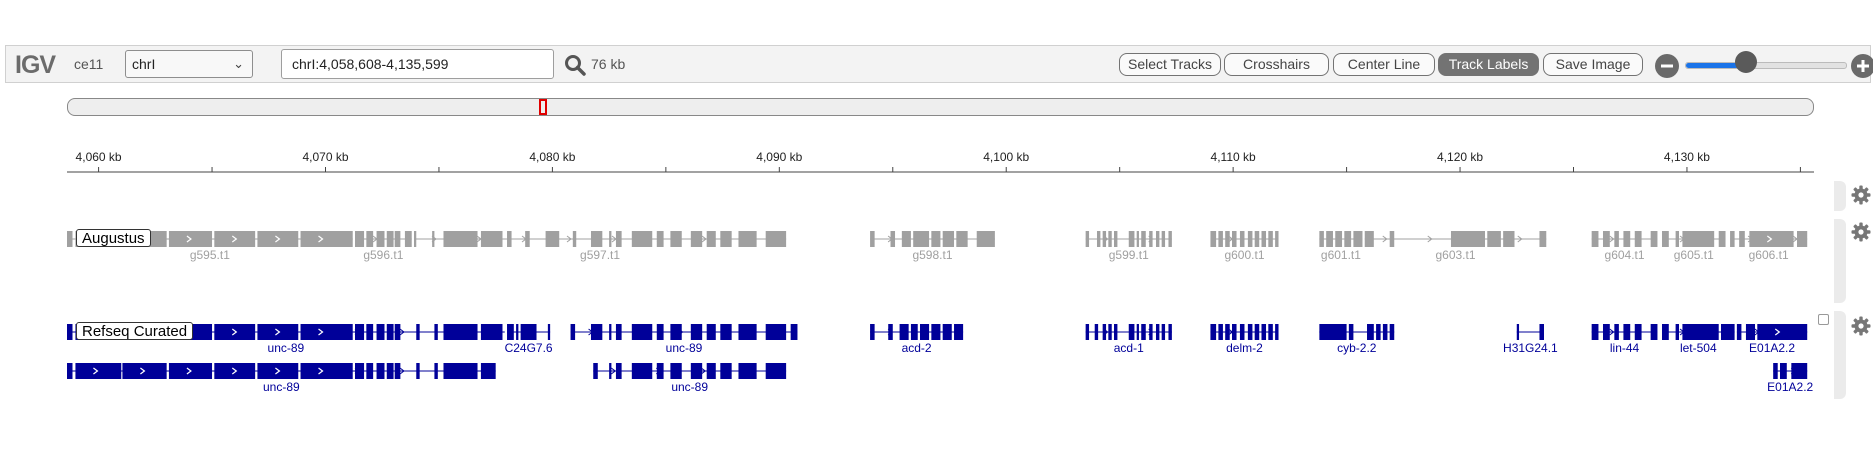 Image resolution: width=1873 pixels, height=455 pixels. I want to click on track-labels-button: Track Labels, so click(1488, 64).